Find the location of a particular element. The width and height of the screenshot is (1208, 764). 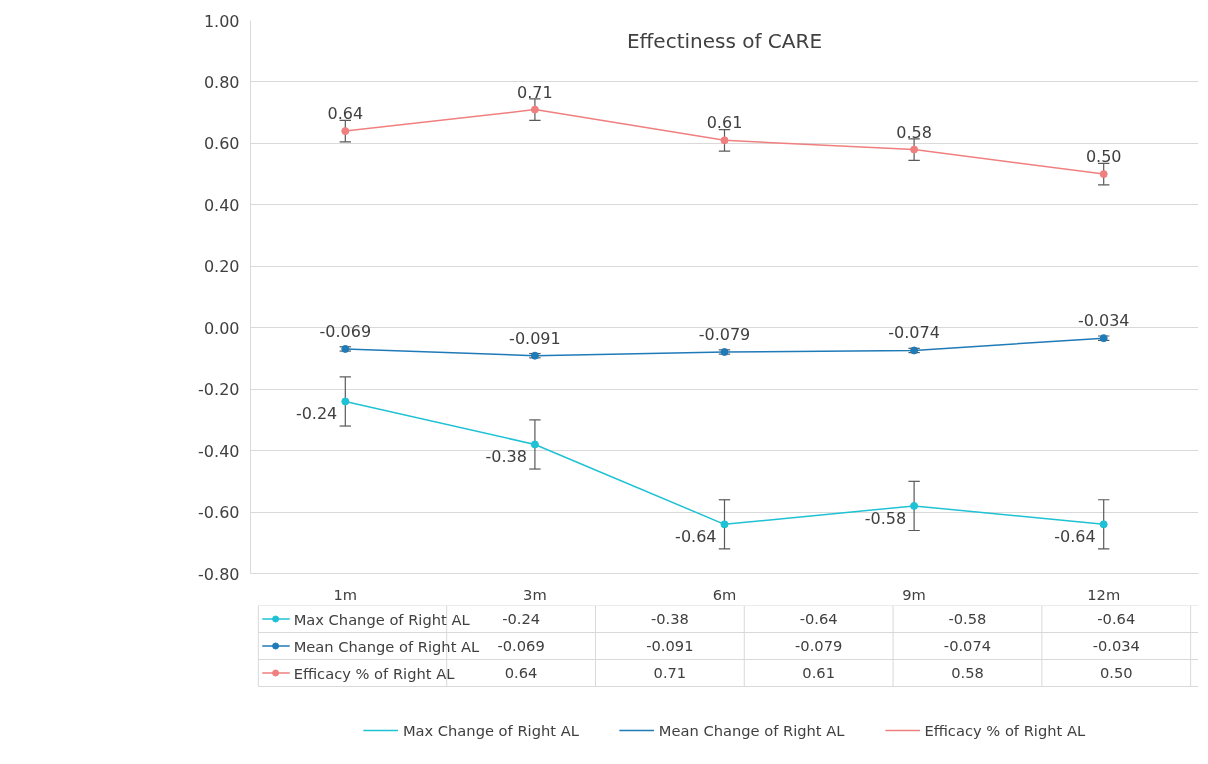

text: -0.079 is located at coordinates (819, 645).